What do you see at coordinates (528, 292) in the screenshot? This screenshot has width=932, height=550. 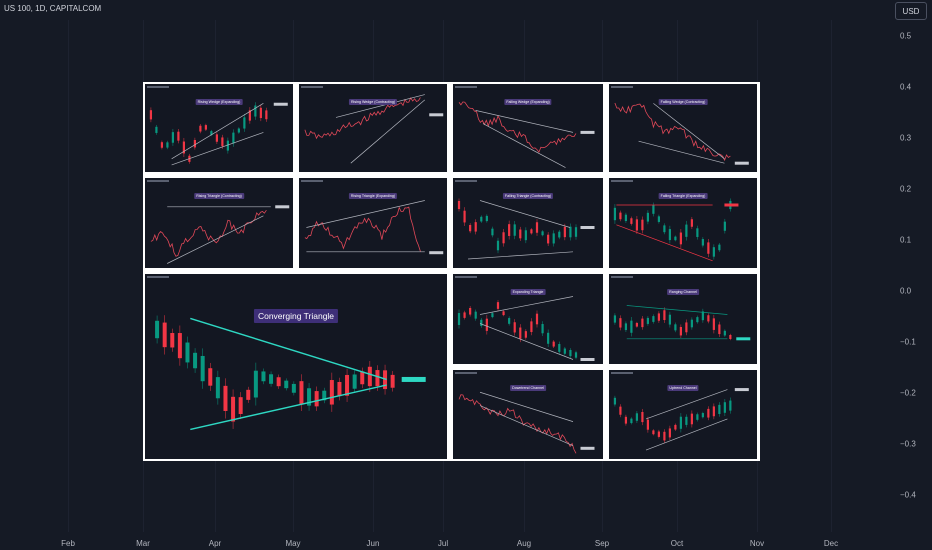 I see `panel-title: Expanding Triangle` at bounding box center [528, 292].